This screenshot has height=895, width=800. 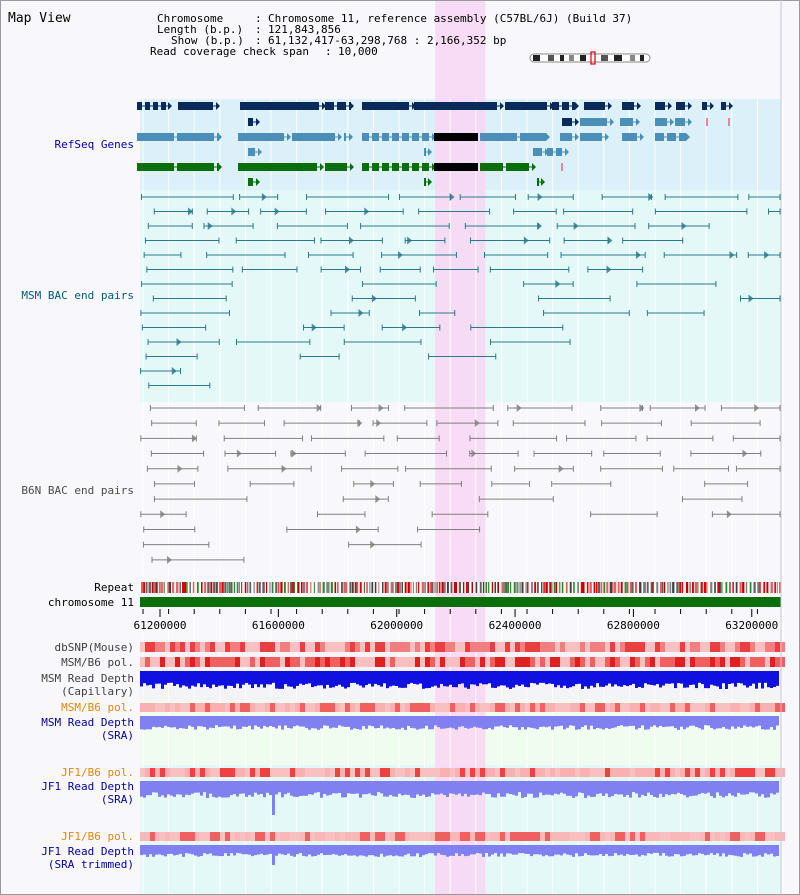 What do you see at coordinates (94, 144) in the screenshot?
I see `refseq-label: RefSeq Genes` at bounding box center [94, 144].